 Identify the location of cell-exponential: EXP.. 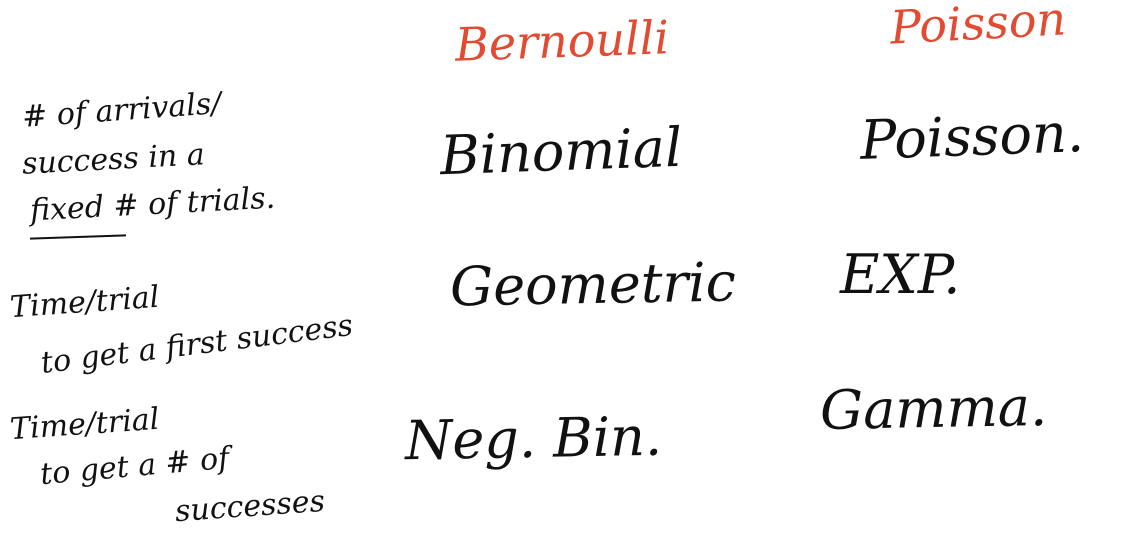
(900, 274).